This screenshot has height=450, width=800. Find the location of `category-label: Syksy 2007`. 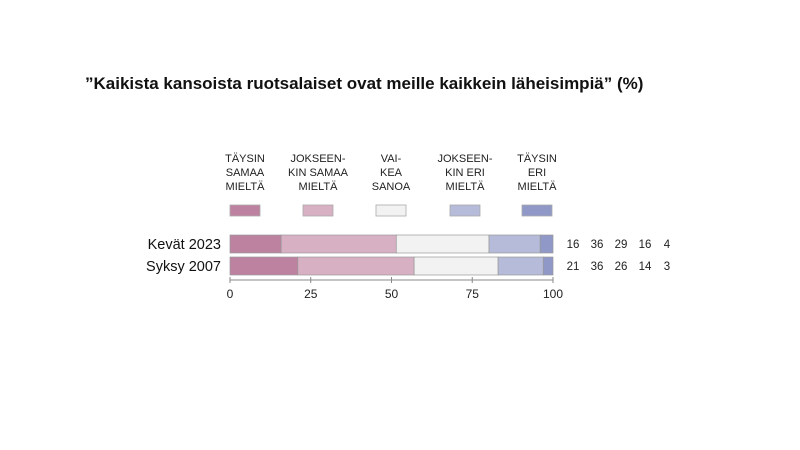

category-label: Syksy 2007 is located at coordinates (183, 267).